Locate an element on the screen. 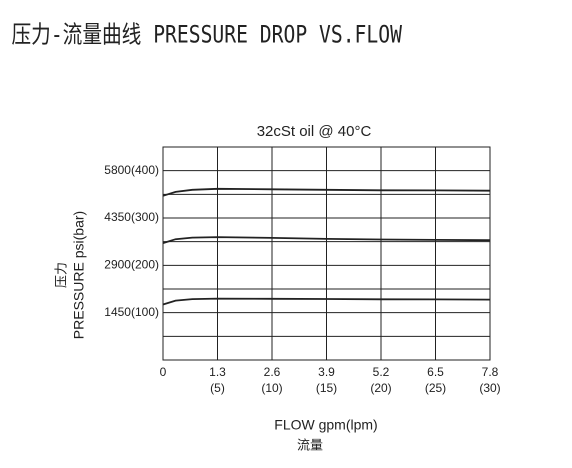  x-tick-sublabel: (20) is located at coordinates (380, 388).